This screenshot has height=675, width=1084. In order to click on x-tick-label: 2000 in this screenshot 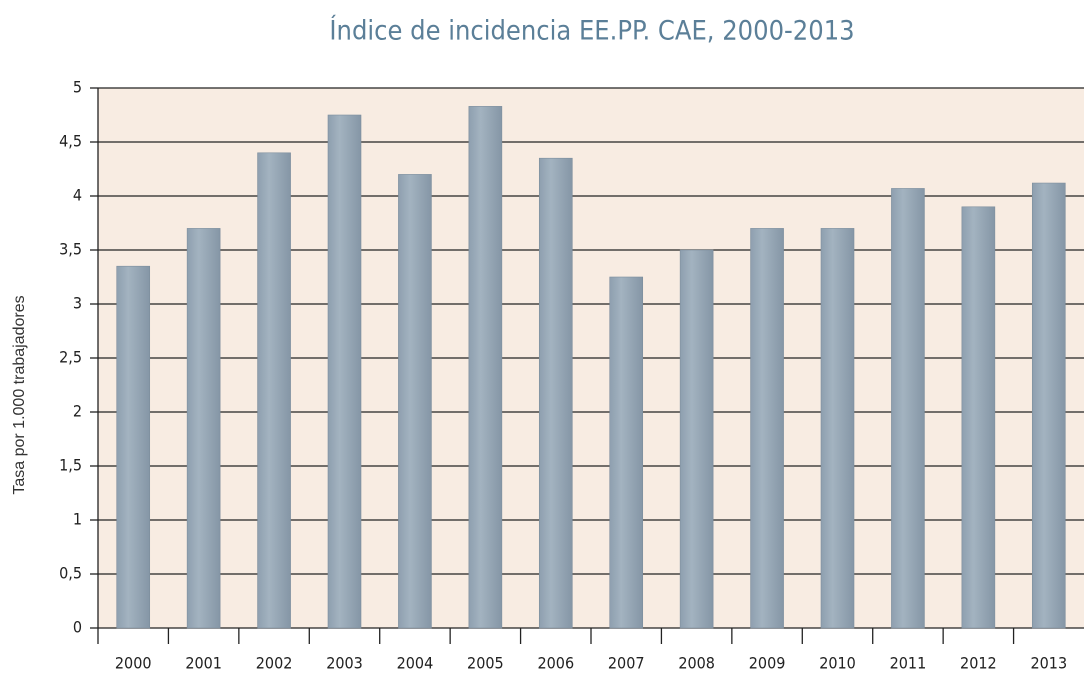, I will do `click(133, 663)`.